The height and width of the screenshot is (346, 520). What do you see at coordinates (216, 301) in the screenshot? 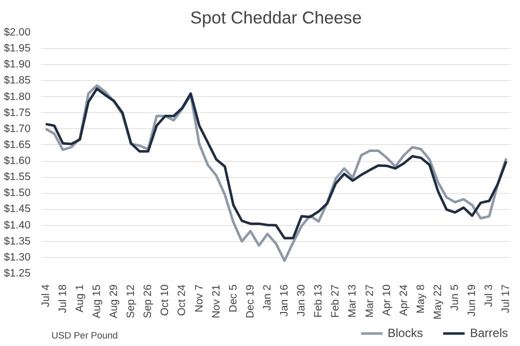
I see `x-tick-label: Nov 21` at bounding box center [216, 301].